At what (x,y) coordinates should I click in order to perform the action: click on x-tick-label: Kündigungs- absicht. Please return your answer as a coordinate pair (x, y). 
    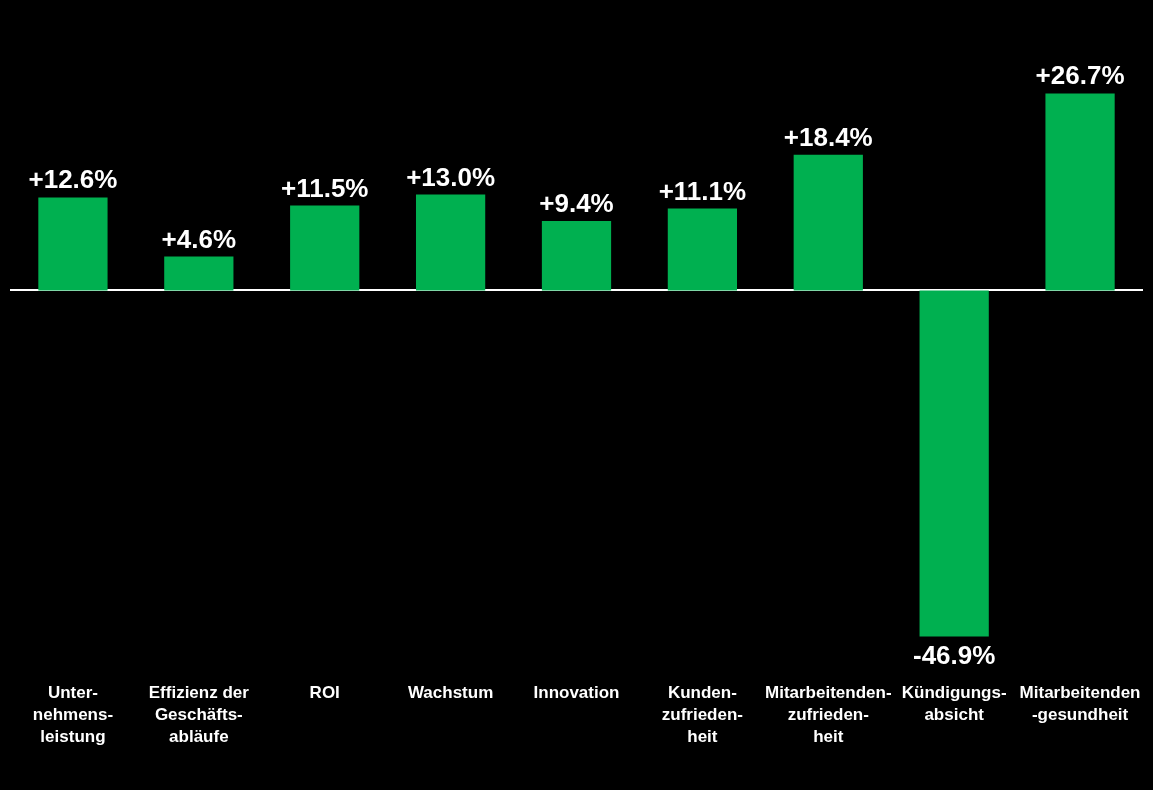
    Looking at the image, I should click on (954, 704).